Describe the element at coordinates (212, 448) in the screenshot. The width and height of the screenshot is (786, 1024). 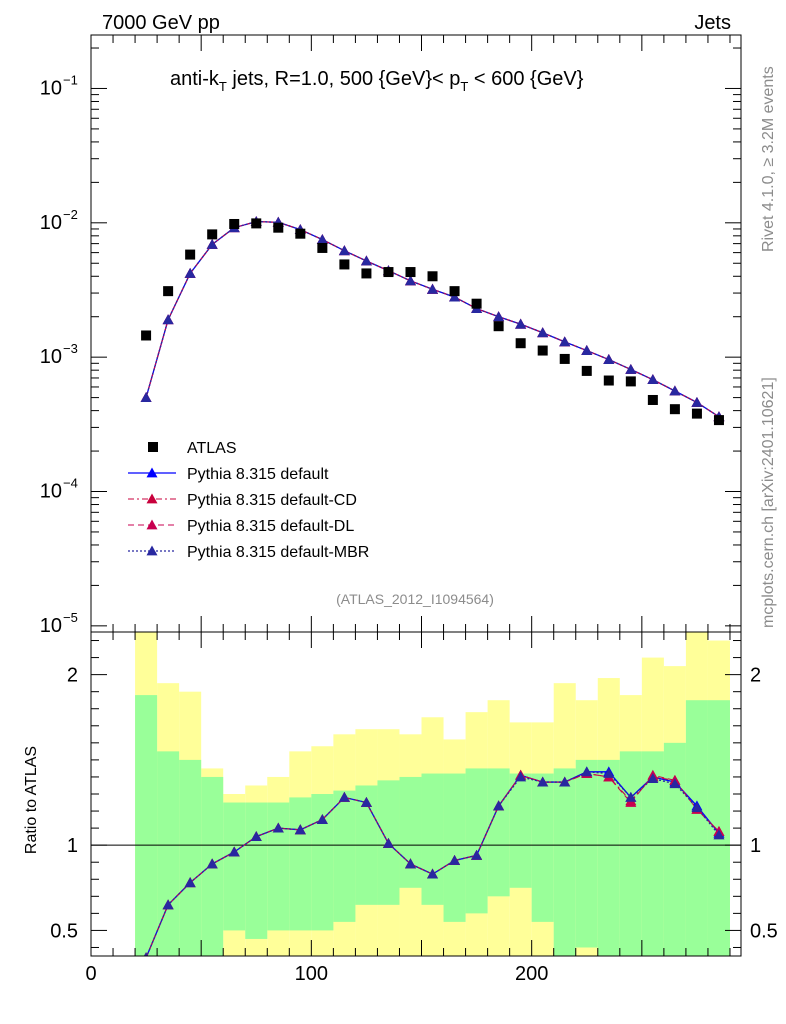
I see `legend-atlas-label: ATLAS` at that location.